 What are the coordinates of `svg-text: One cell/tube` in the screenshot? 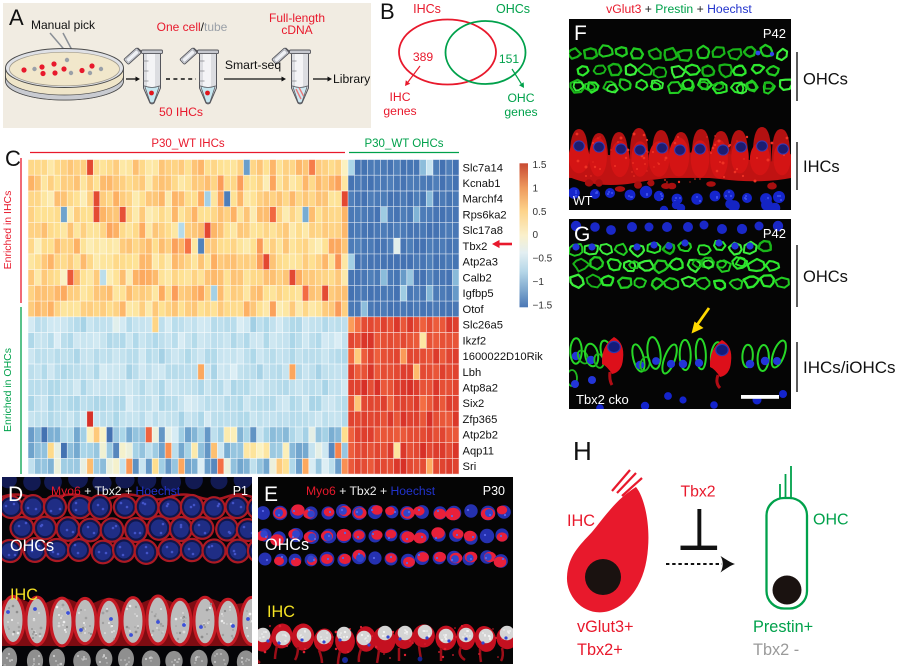 It's located at (192, 27).